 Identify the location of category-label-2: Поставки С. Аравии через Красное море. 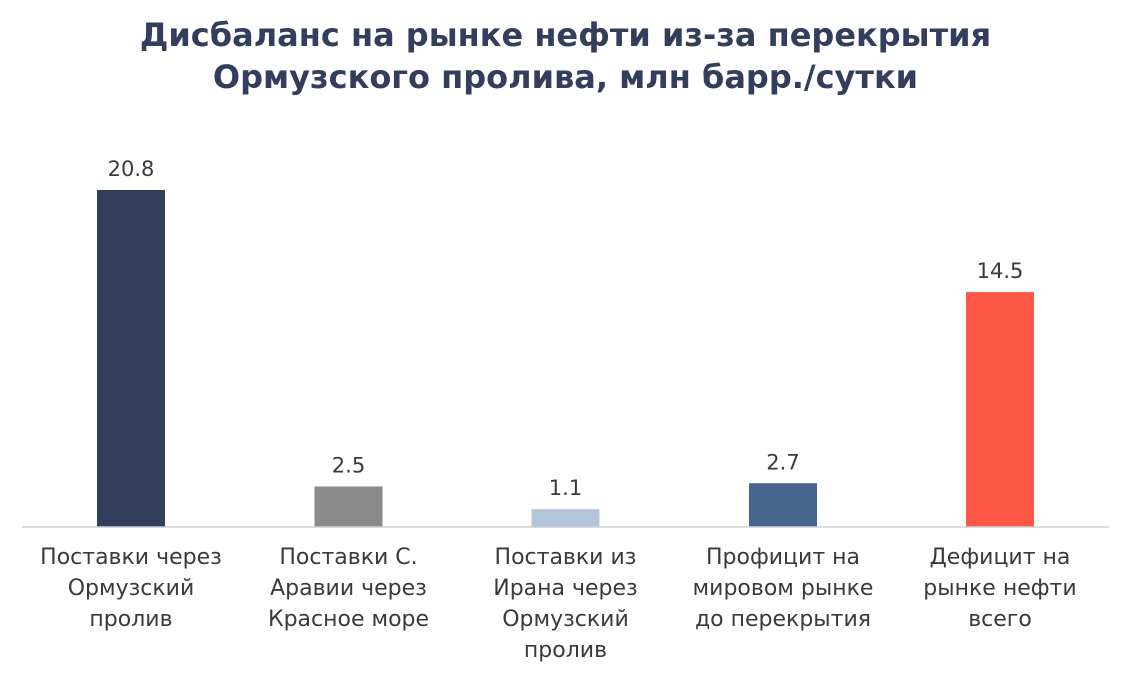
(349, 588).